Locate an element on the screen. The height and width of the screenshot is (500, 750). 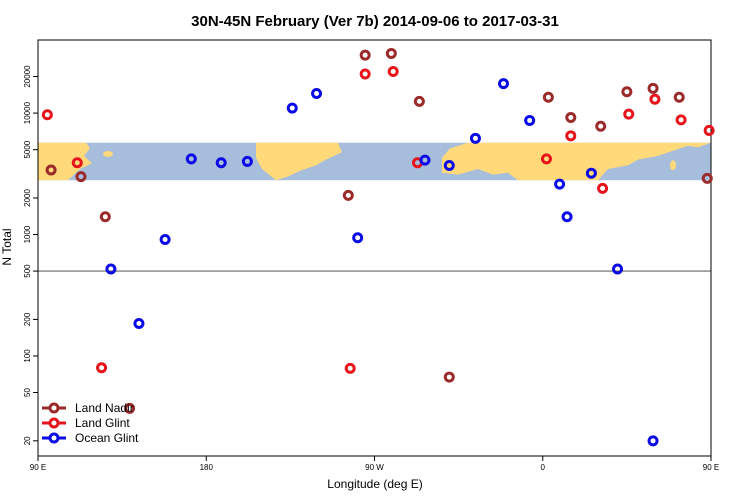
y-tick-label: 20000 is located at coordinates (27, 76).